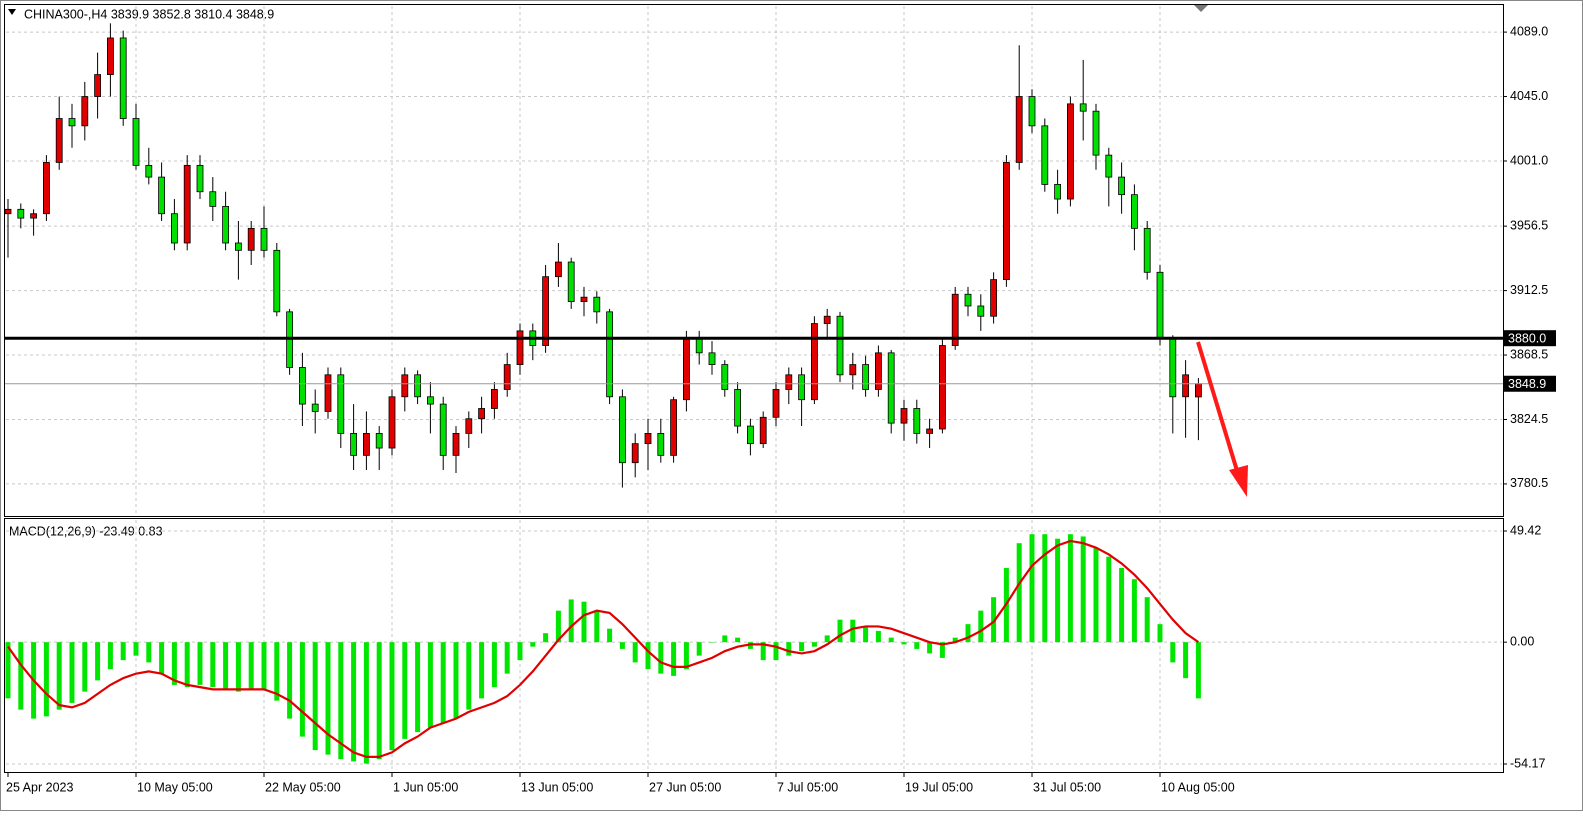 The height and width of the screenshot is (816, 1583). Describe the element at coordinates (1218, 408) in the screenshot. I see `arrow-shaft` at that location.